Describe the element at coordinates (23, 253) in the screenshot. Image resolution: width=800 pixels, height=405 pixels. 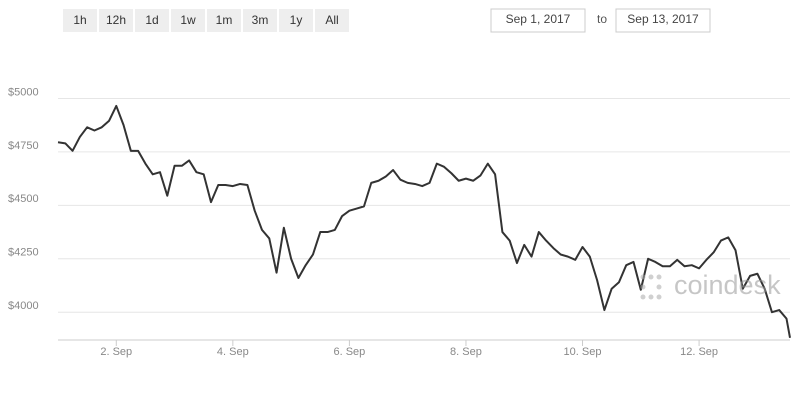
I see `y-tick-label: $4250` at that location.